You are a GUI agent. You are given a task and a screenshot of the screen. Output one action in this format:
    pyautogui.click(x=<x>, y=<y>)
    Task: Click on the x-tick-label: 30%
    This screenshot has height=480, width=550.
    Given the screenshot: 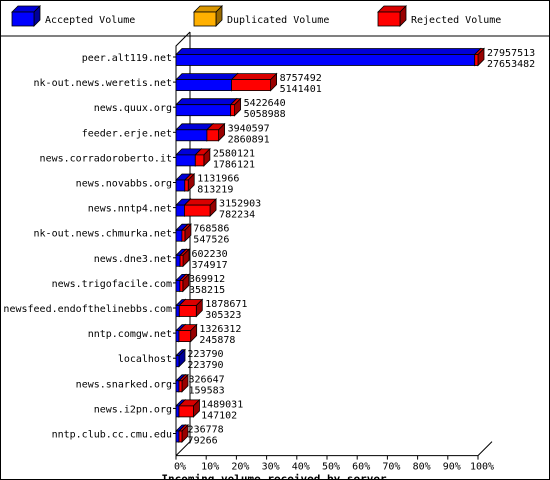 What is the action you would take?
    pyautogui.click(x=271, y=467)
    